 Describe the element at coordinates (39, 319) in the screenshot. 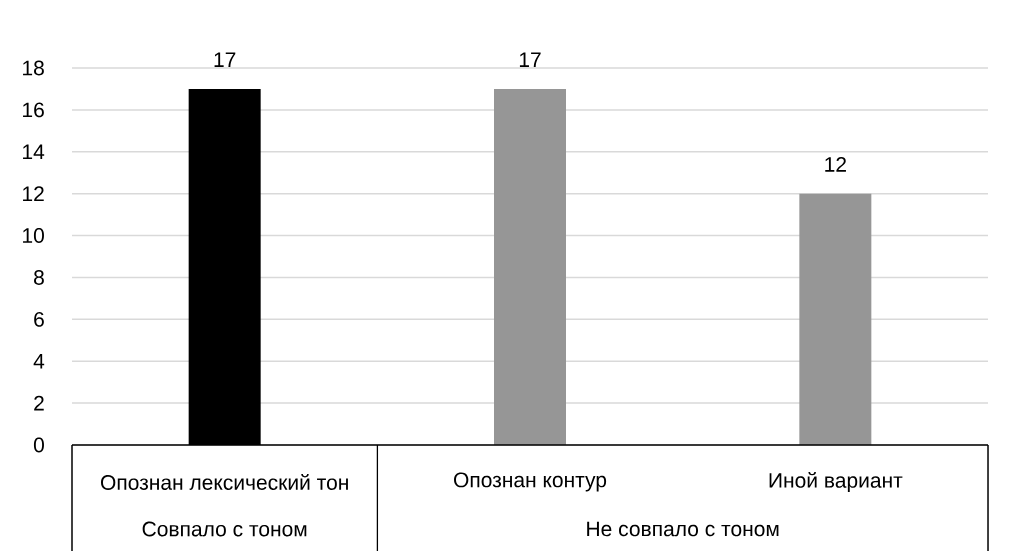

I see `y-tick-label: 6` at that location.